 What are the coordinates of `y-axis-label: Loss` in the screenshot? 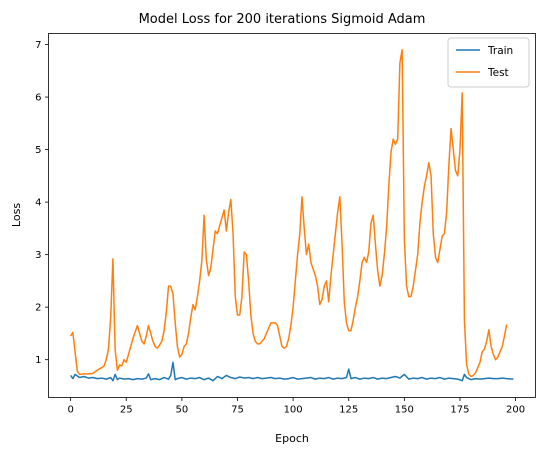 It's located at (16, 215).